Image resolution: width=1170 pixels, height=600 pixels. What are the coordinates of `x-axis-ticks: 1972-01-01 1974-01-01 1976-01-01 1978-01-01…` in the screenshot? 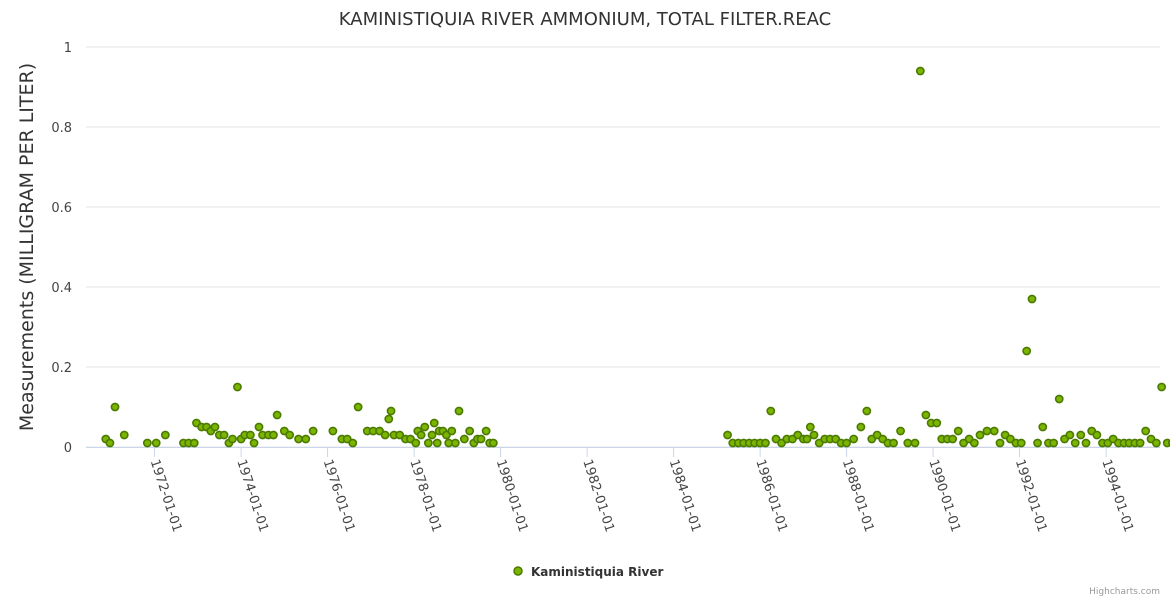 It's located at (641, 490).